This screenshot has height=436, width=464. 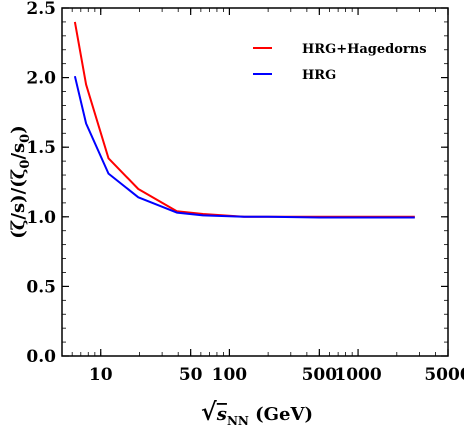 What do you see at coordinates (238, 421) in the screenshot?
I see `x-axis-label-sub: NN` at bounding box center [238, 421].